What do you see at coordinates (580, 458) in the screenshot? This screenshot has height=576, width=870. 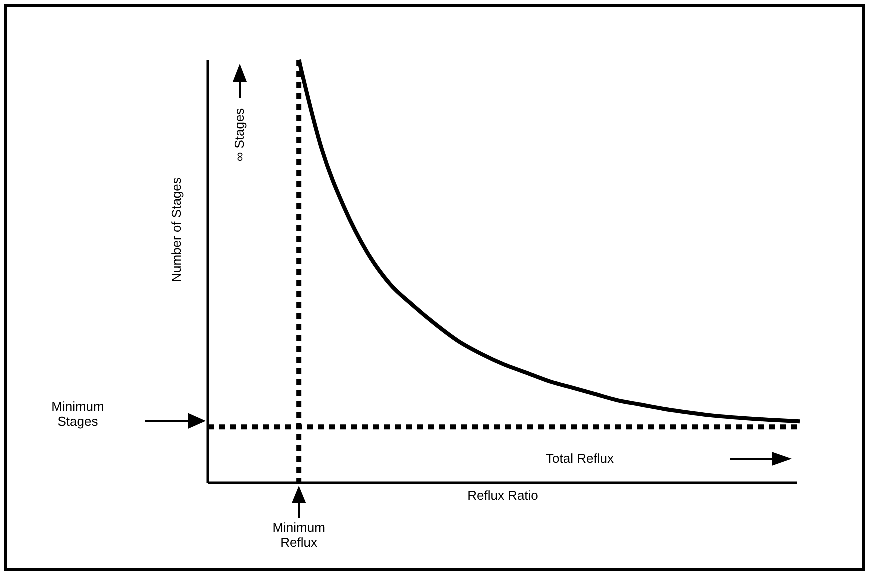 I see `annotation: Total Reflux` at bounding box center [580, 458].